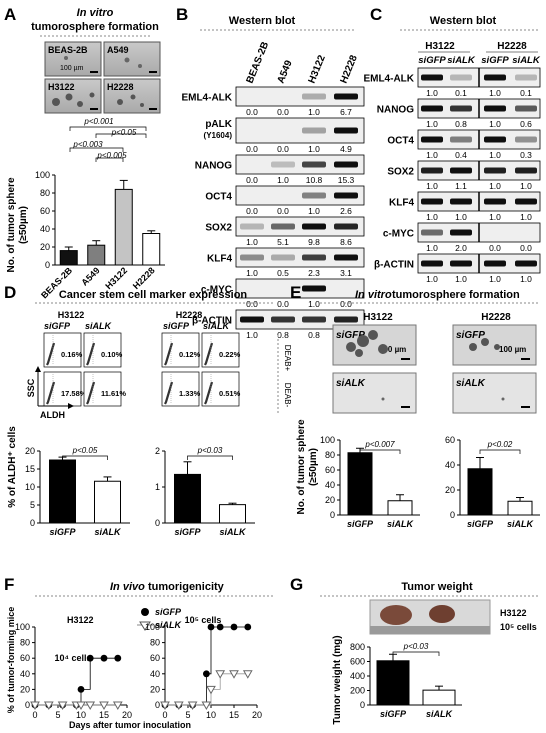 Image resolution: width=546 pixels, height=733 pixels. I want to click on blot-label: KLF4, so click(401, 203).